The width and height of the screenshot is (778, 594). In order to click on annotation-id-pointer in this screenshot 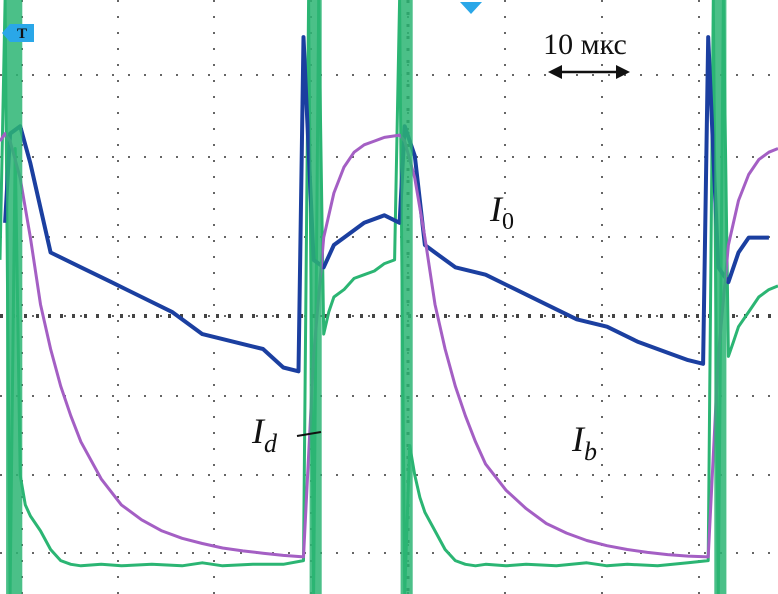, I will do `click(309, 434)`.